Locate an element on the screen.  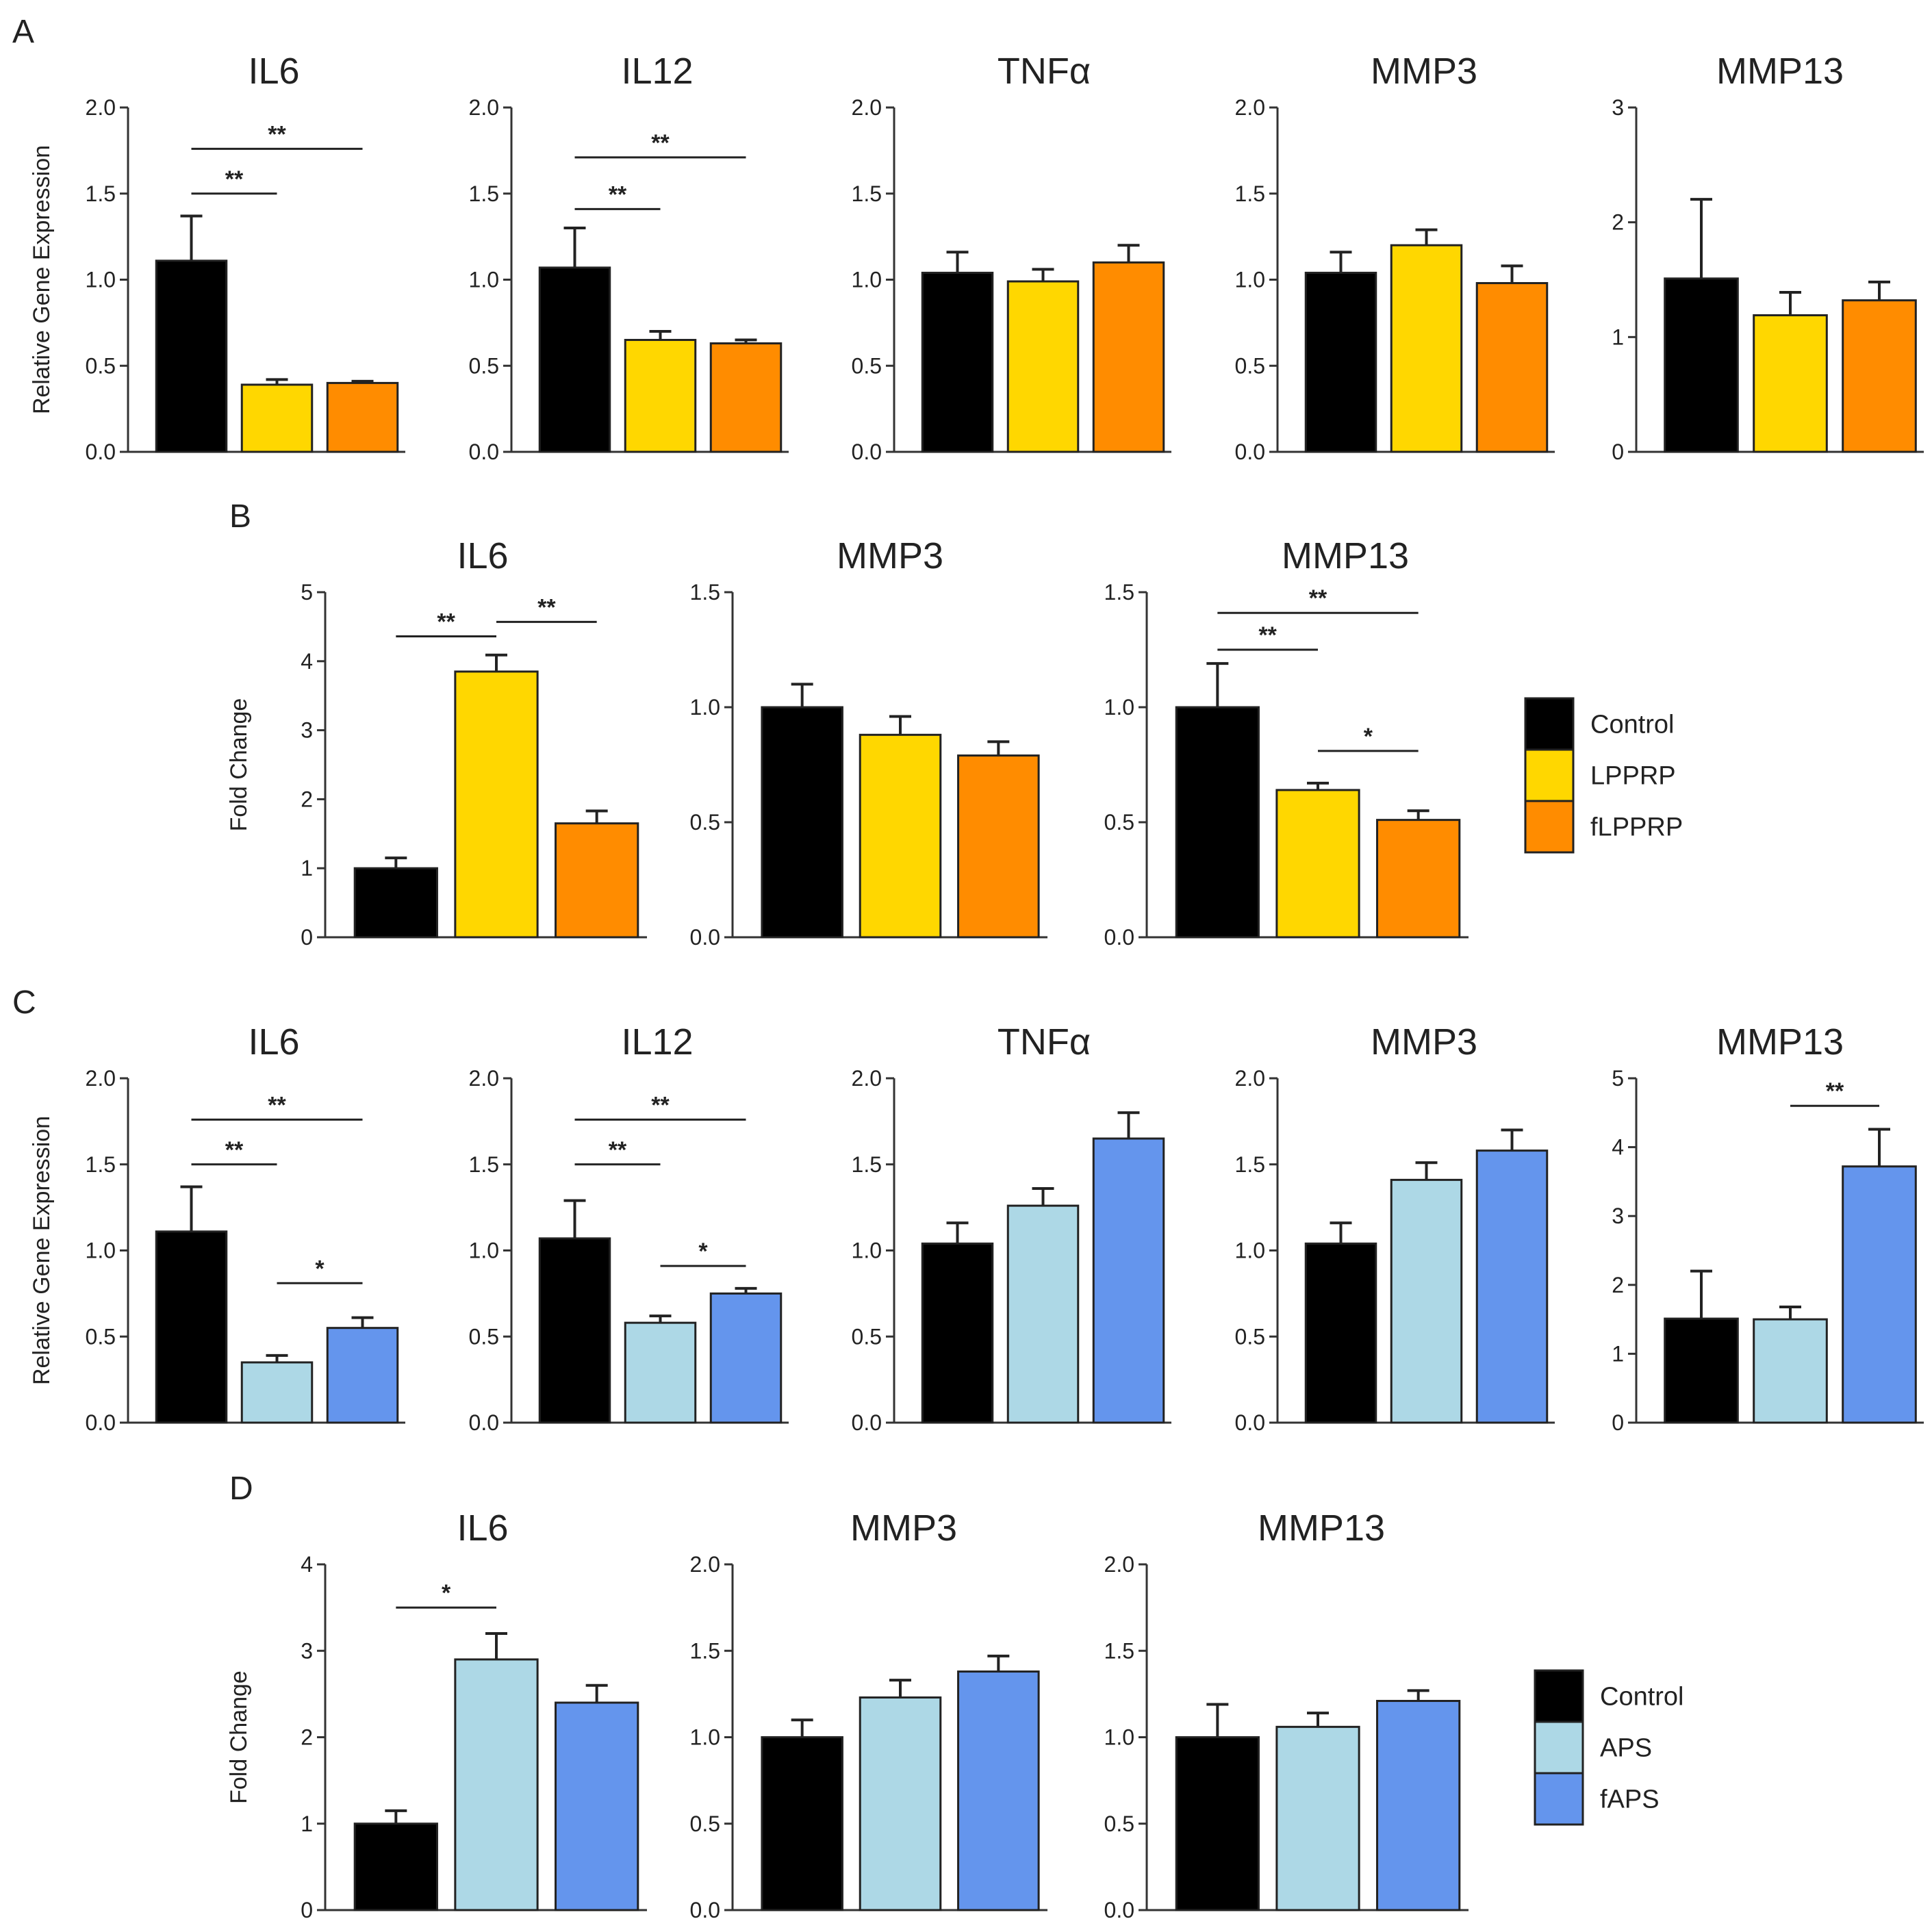
chart-A-mmp13: MMP13 0 1 2 3 is located at coordinates (1768, 257).